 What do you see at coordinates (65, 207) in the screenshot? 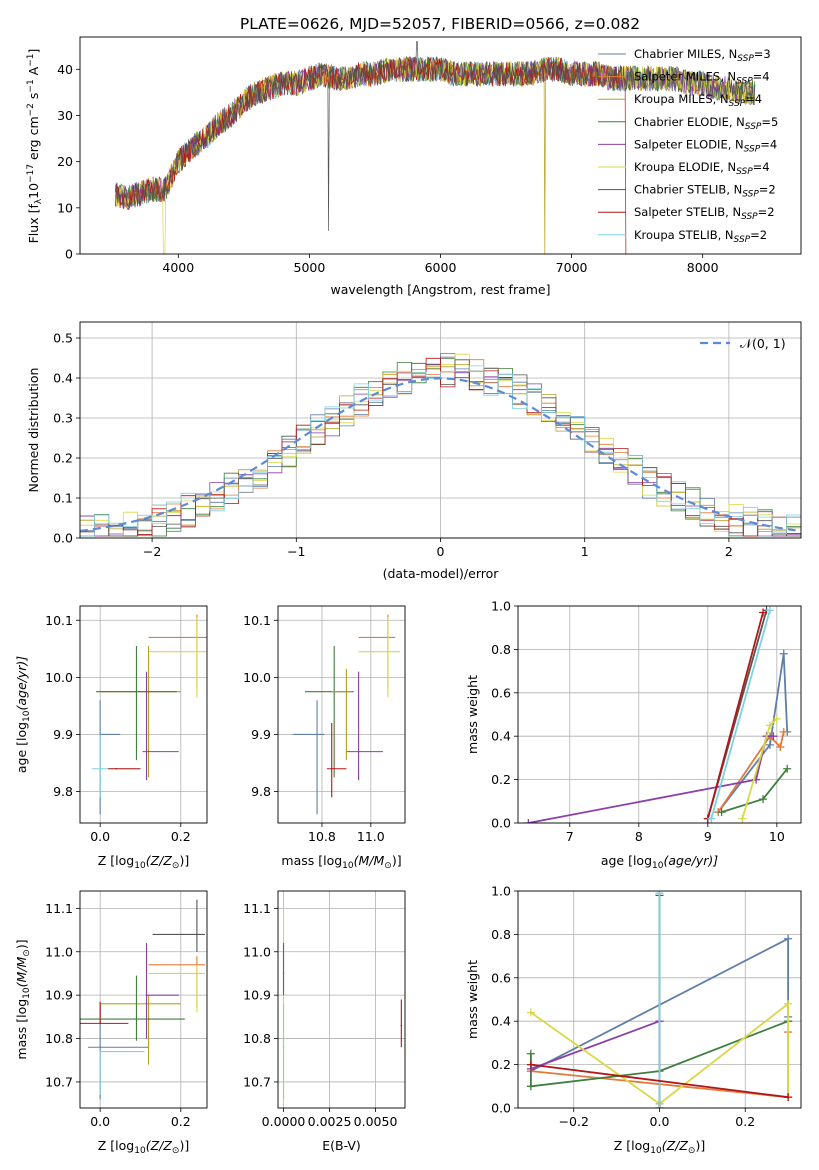
I see `y-tick-label: 10` at bounding box center [65, 207].